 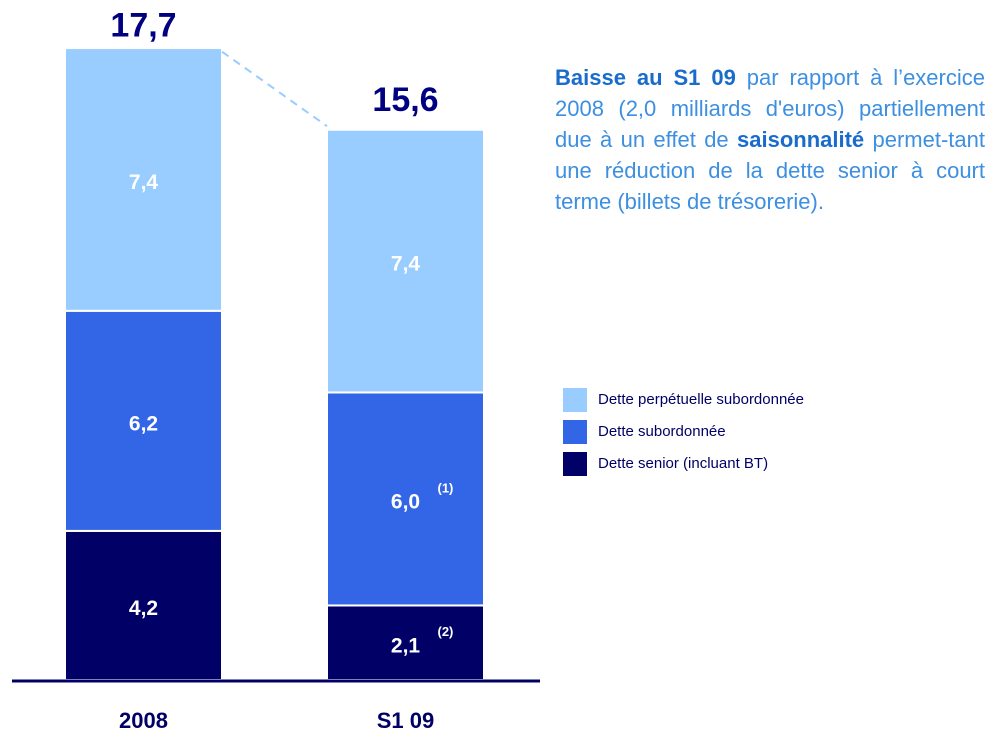 I want to click on x-tick-label: S1 09, so click(x=406, y=720).